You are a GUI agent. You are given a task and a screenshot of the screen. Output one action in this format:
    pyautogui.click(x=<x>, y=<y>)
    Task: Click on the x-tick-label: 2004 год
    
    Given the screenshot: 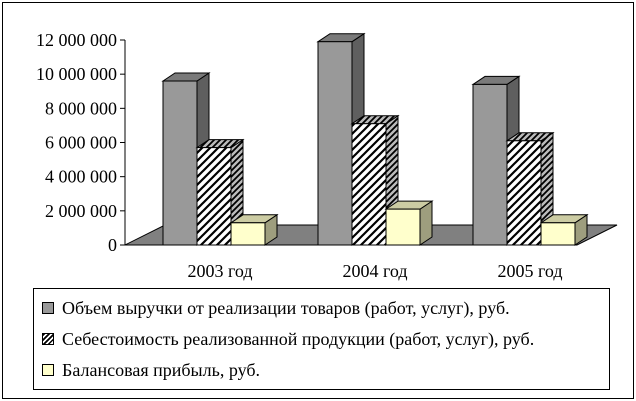 What is the action you would take?
    pyautogui.click(x=374, y=271)
    